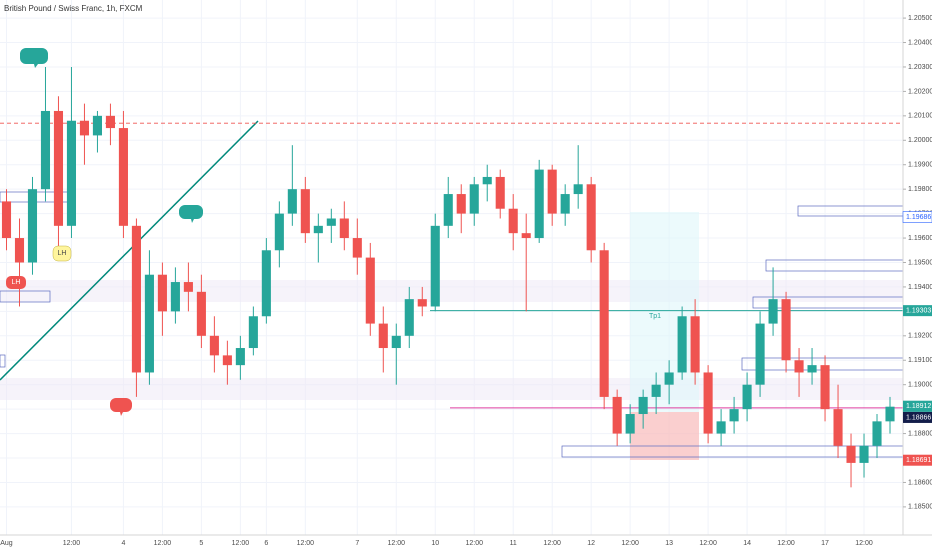 The image size is (932, 550). Describe the element at coordinates (201, 543) in the screenshot. I see `x-tick-label: 5` at that location.